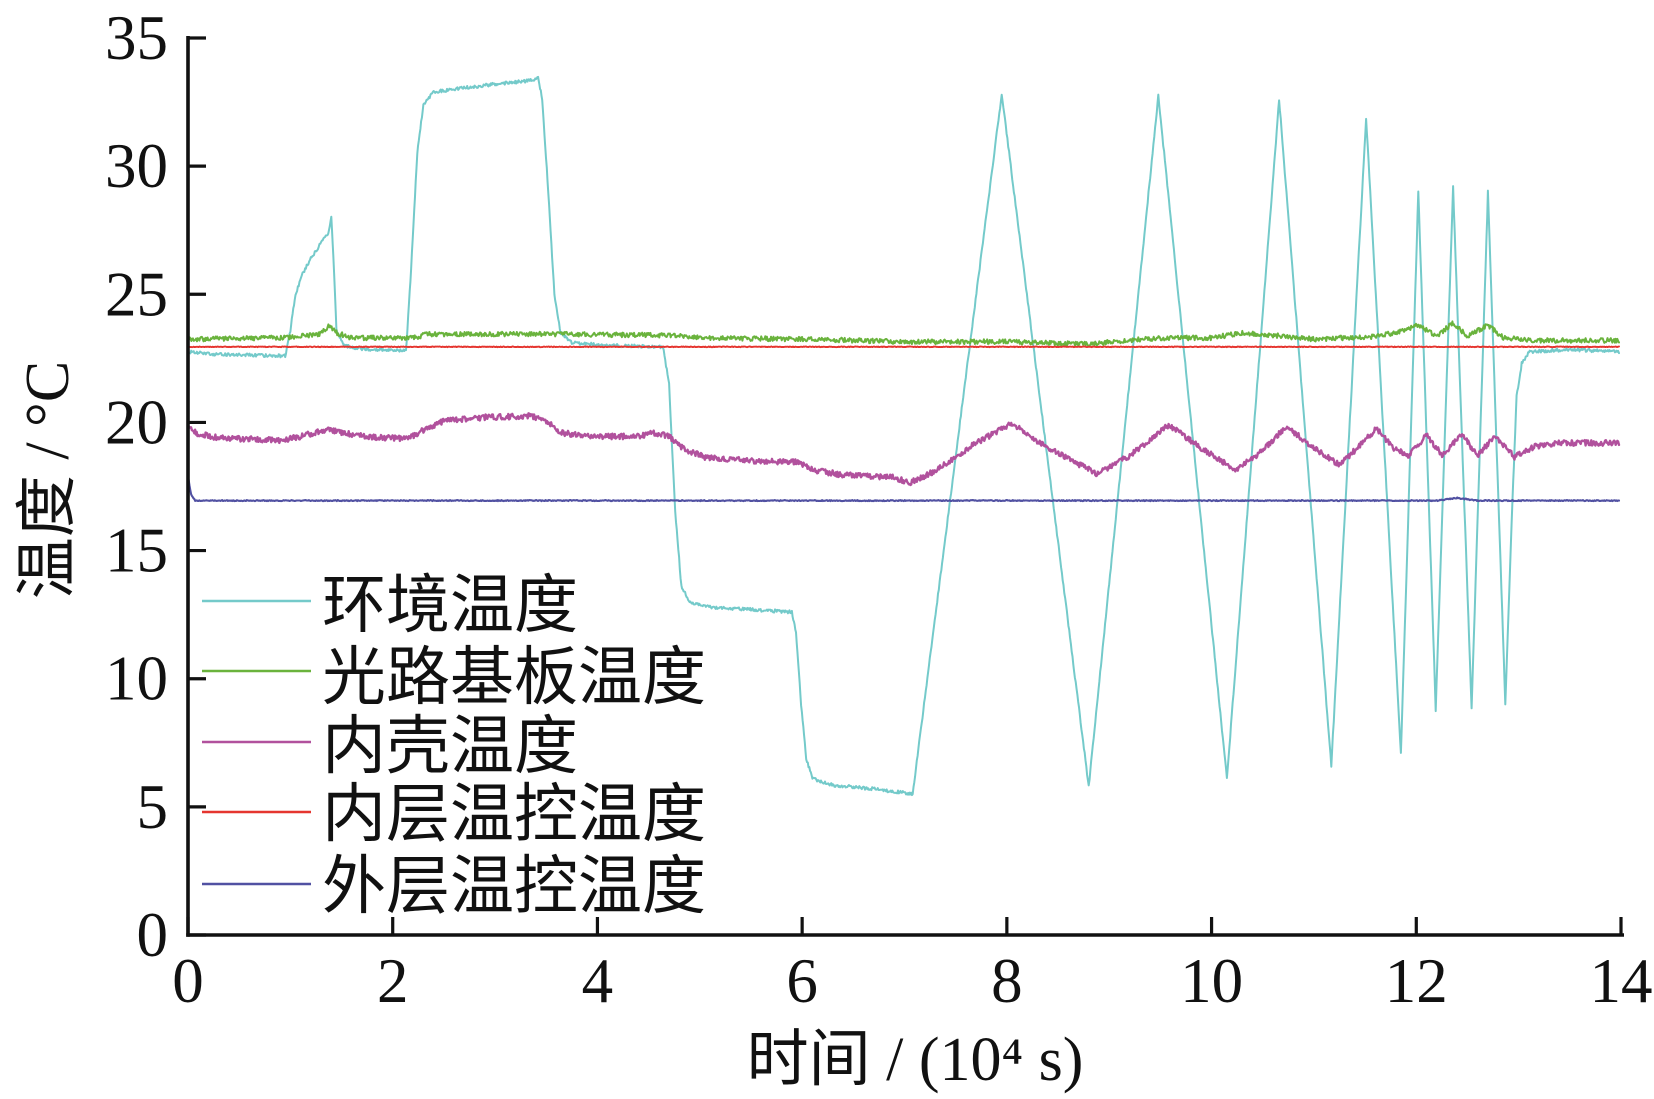  Describe the element at coordinates (903, 488) in the screenshot. I see `outer-layer-control-temperature-line` at that location.